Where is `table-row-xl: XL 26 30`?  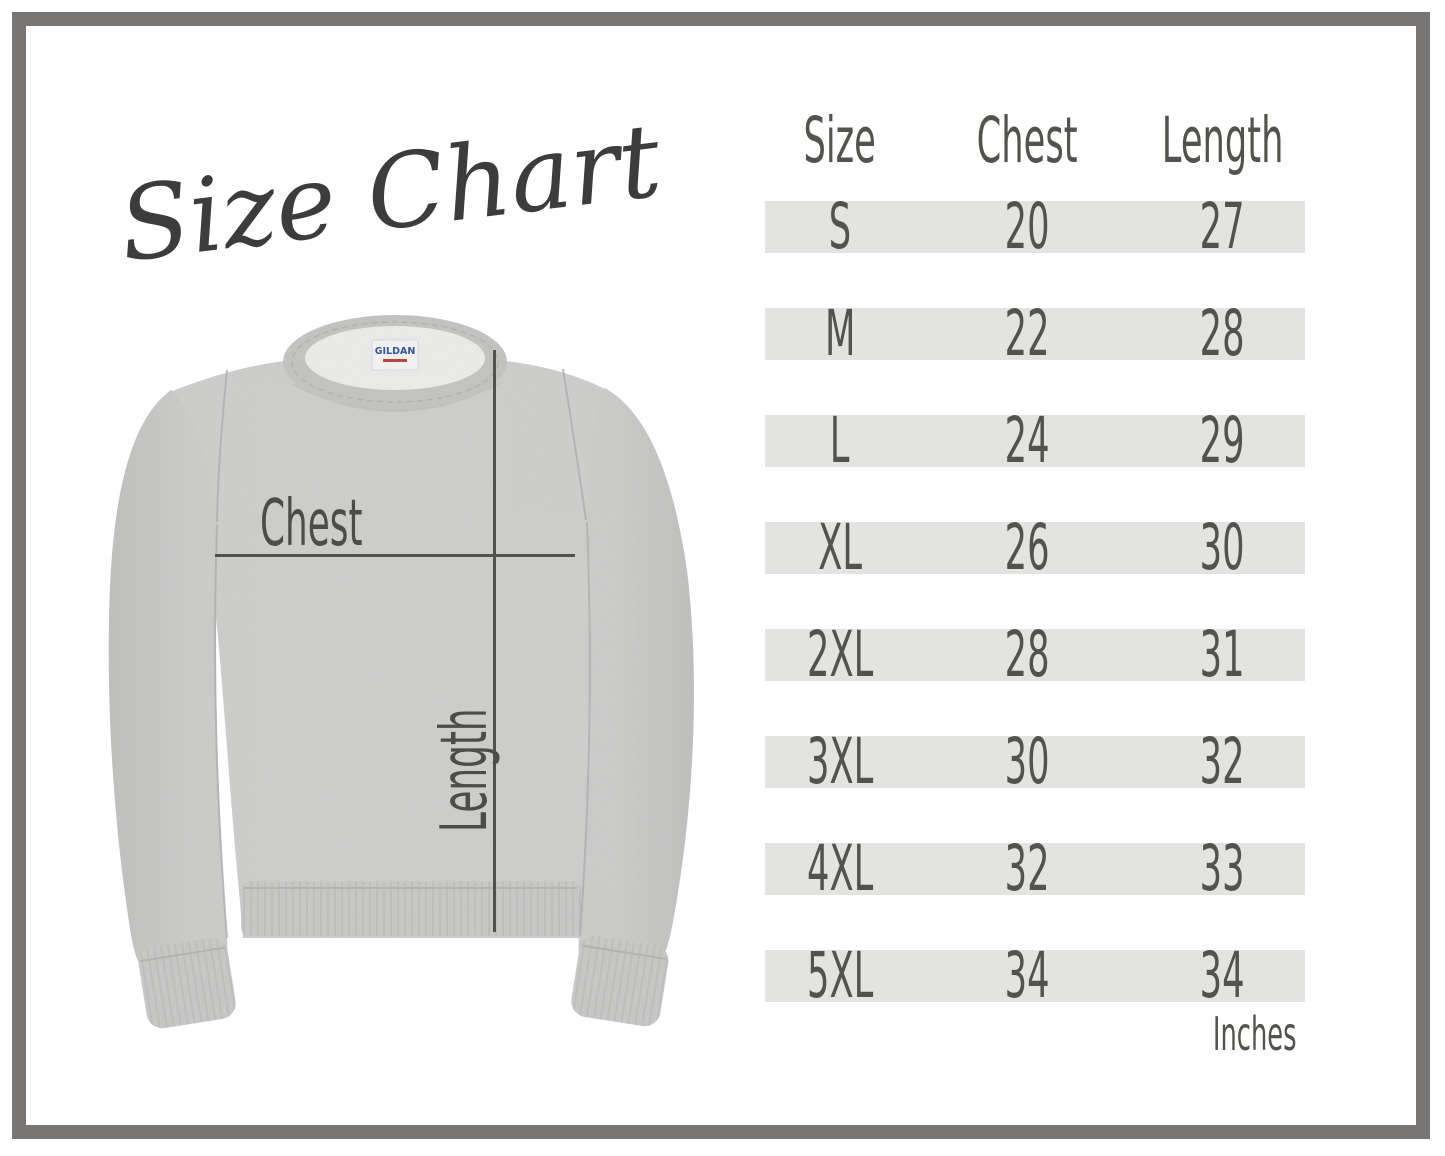
table-row-xl: XL 26 30 is located at coordinates (1035, 547).